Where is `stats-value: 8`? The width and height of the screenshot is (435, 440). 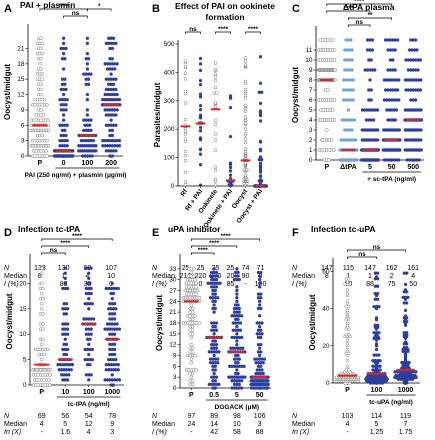 stats-value: 8 is located at coordinates (327, 276).